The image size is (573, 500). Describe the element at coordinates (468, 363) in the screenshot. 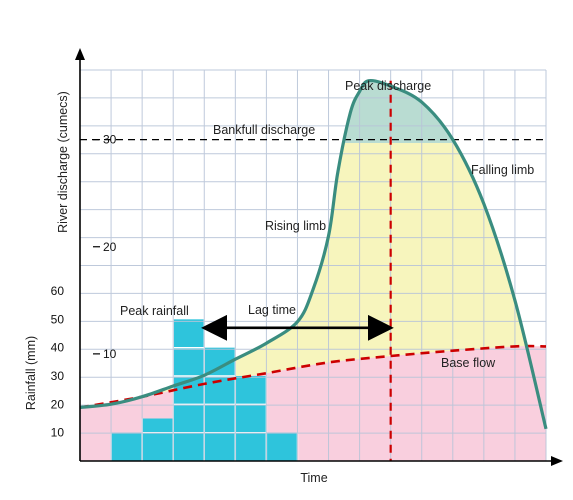

I see `base-flow-label: Base flow` at that location.